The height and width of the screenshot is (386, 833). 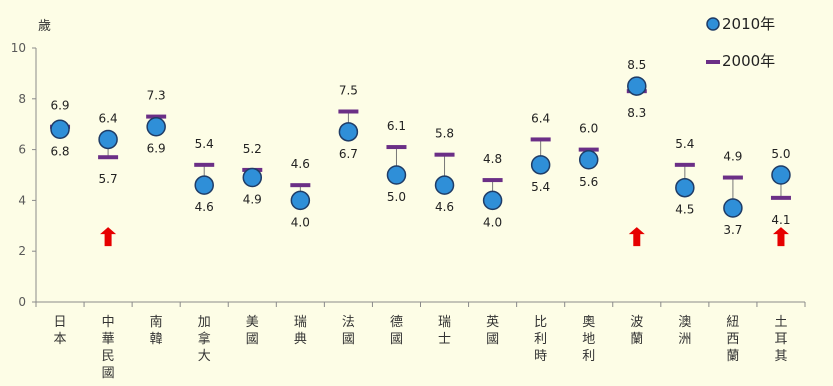 I want to click on x-category-label: 南, so click(x=156, y=322).